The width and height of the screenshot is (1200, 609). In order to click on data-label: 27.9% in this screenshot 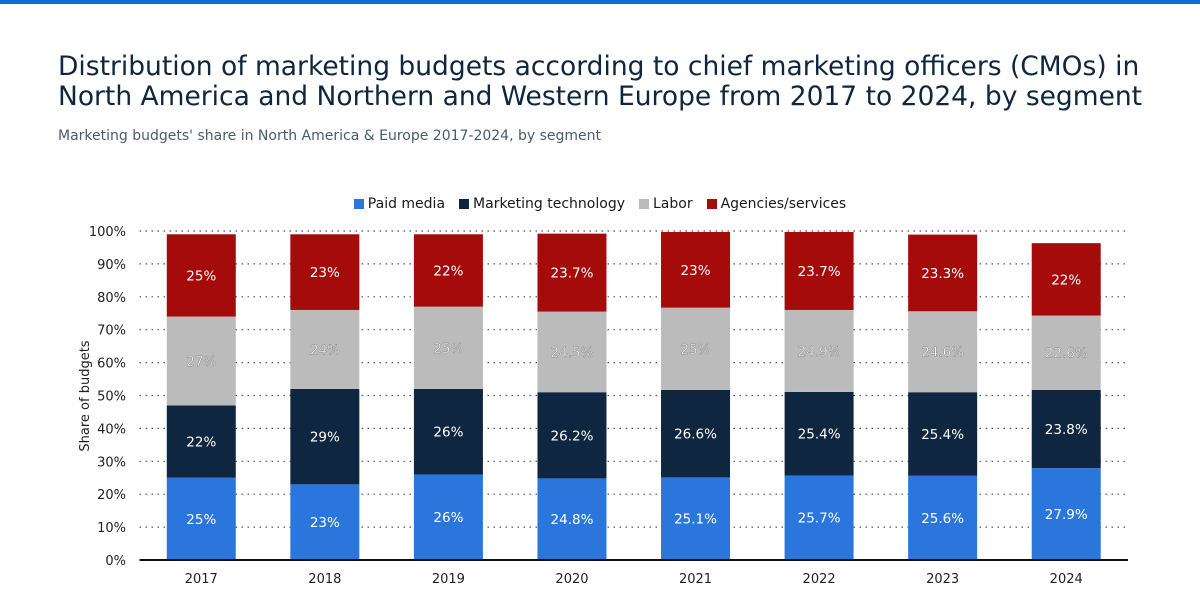, I will do `click(1066, 515)`.